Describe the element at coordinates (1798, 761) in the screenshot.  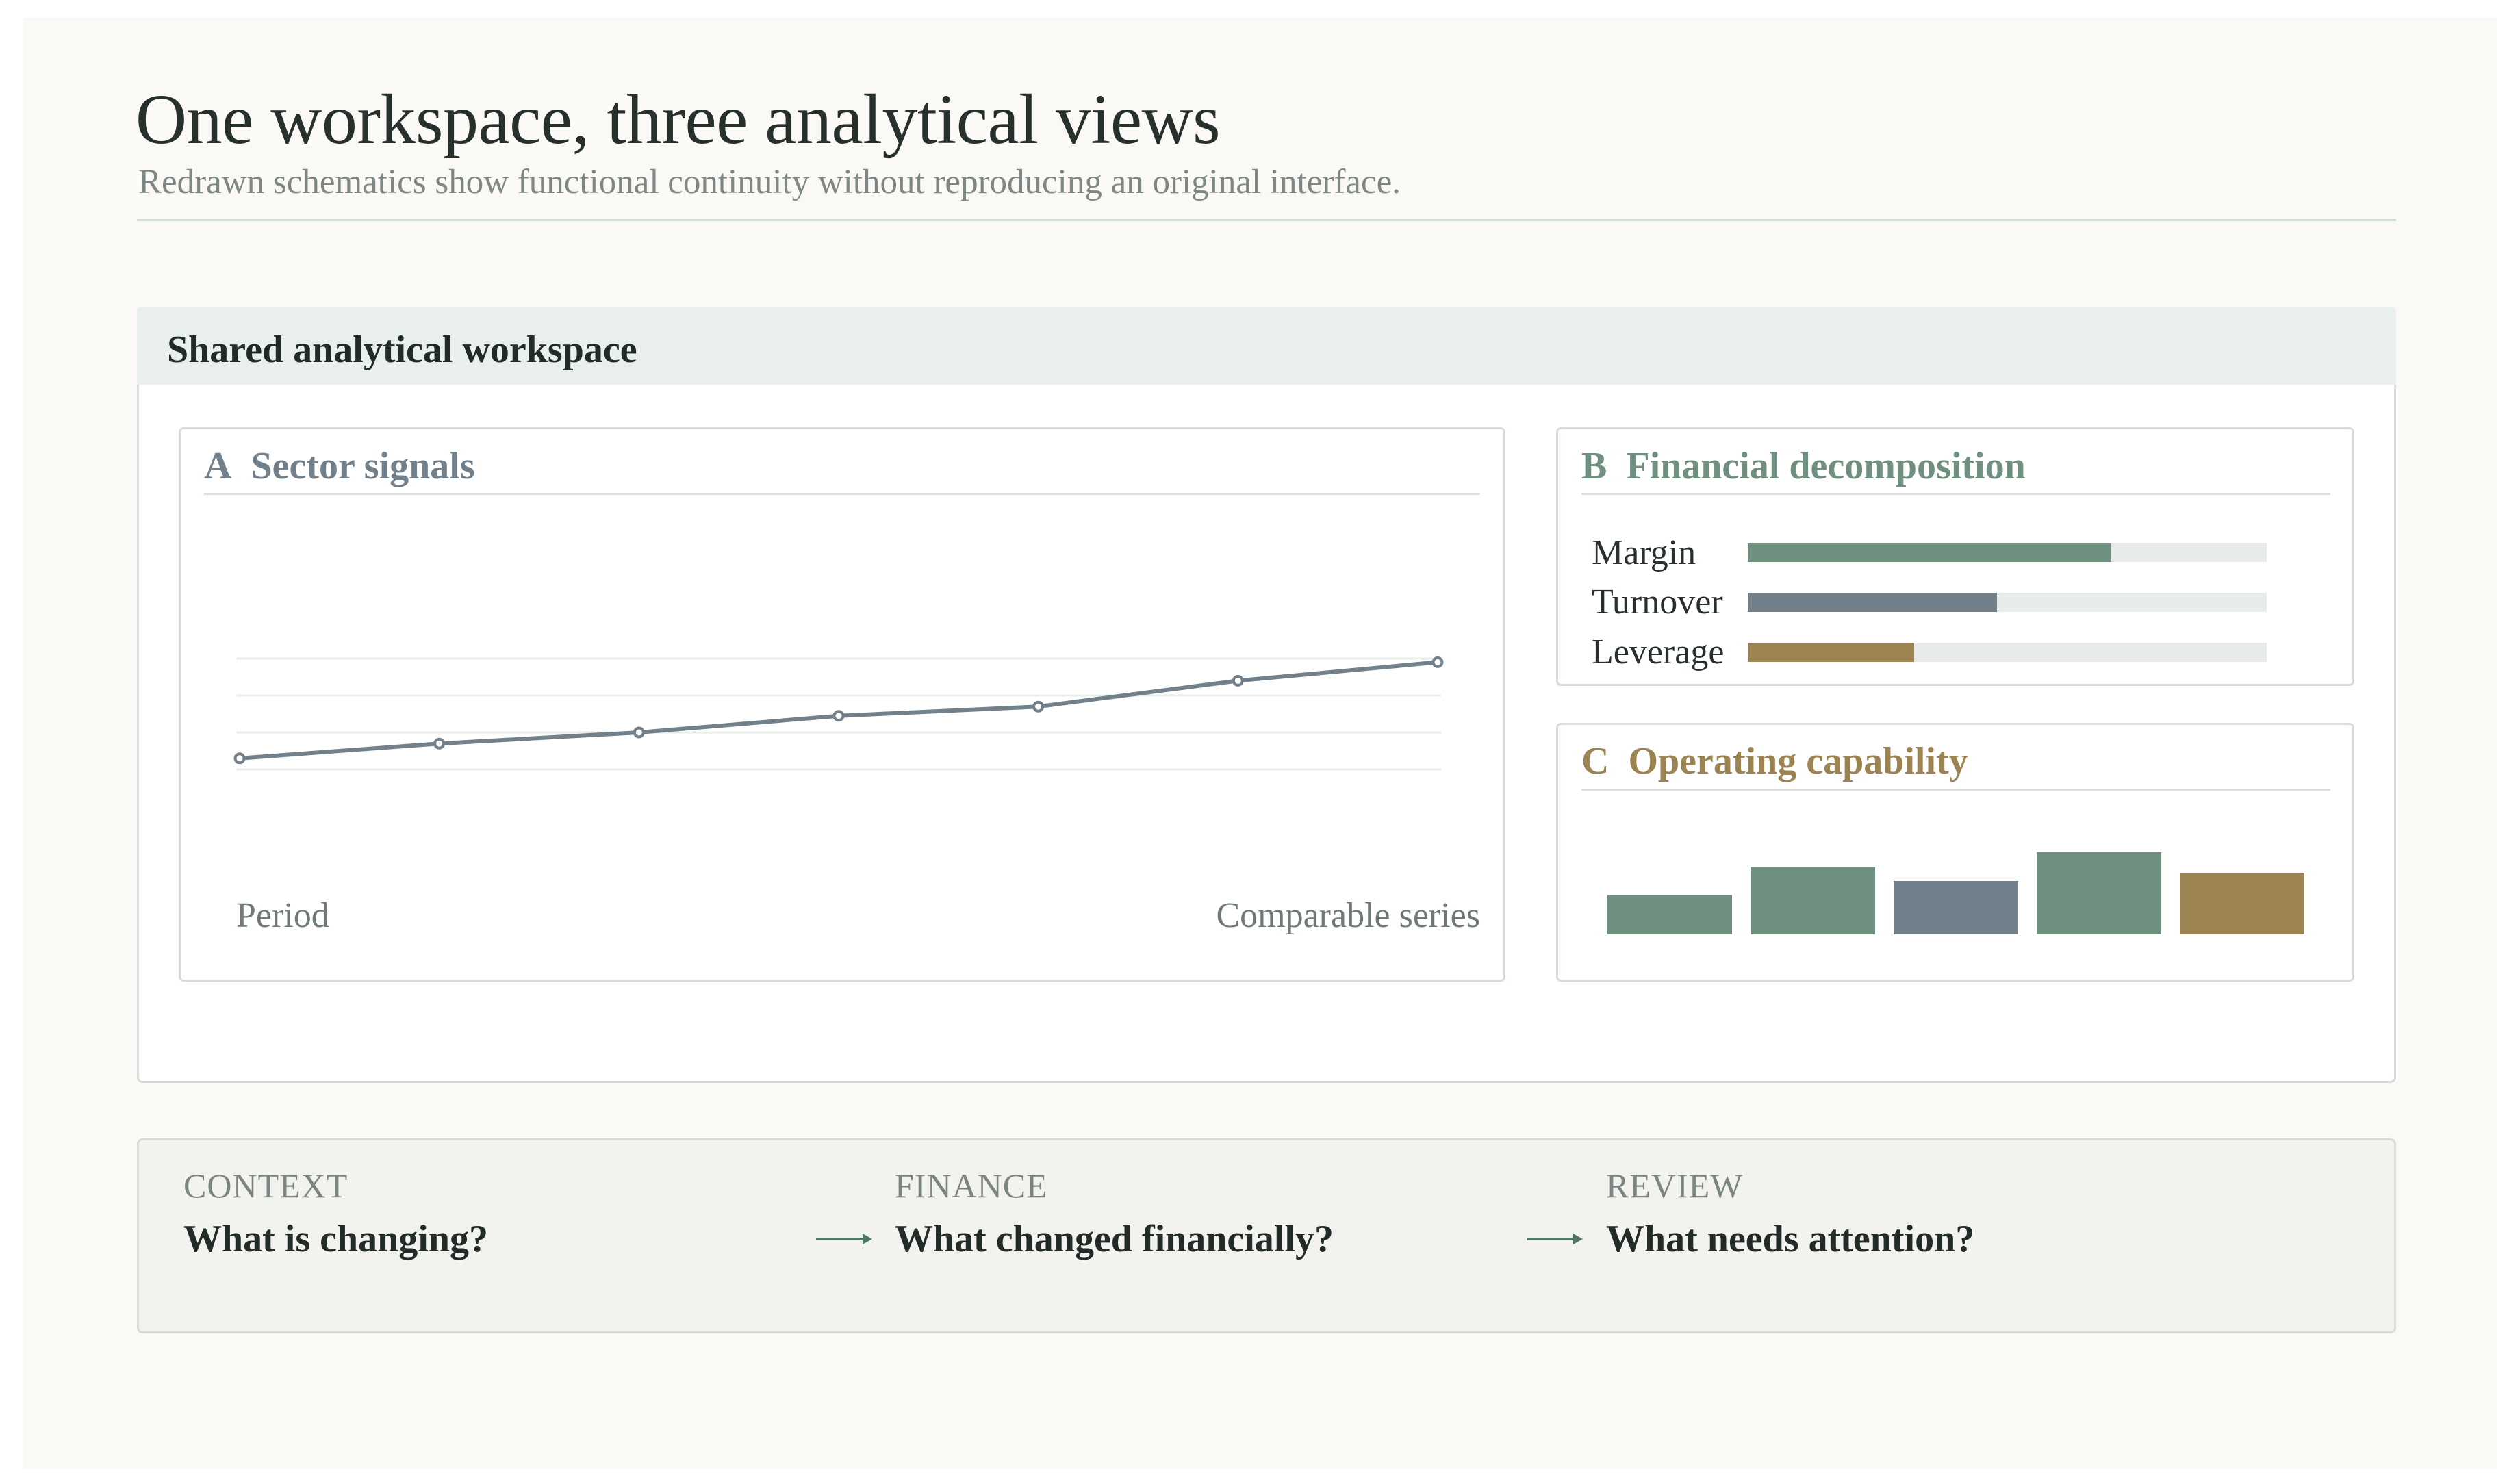
I see `panel-c-label: Operating capability` at that location.